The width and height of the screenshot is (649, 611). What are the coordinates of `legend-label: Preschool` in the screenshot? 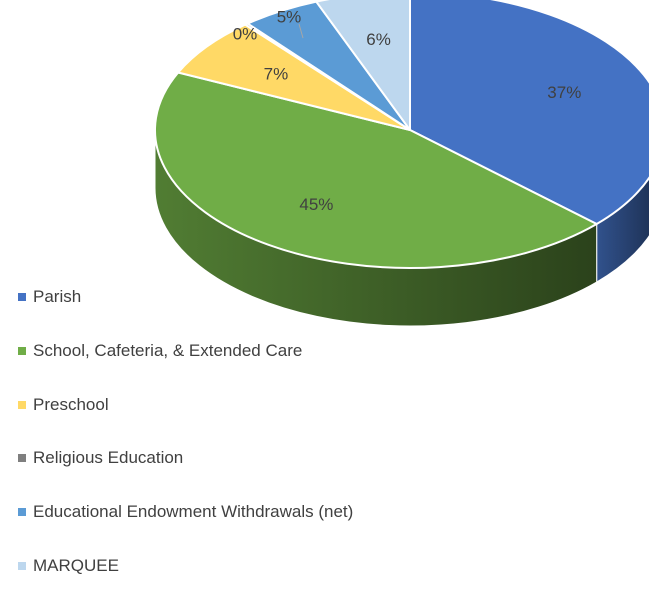 It's located at (71, 404).